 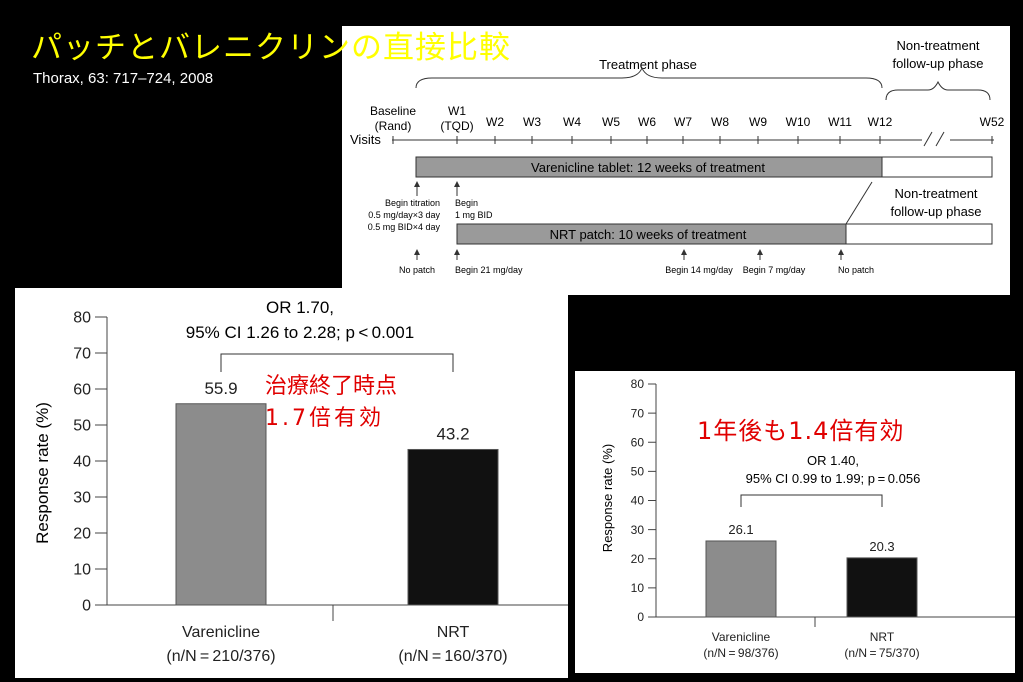 What do you see at coordinates (758, 122) in the screenshot?
I see `visit-label: W9` at bounding box center [758, 122].